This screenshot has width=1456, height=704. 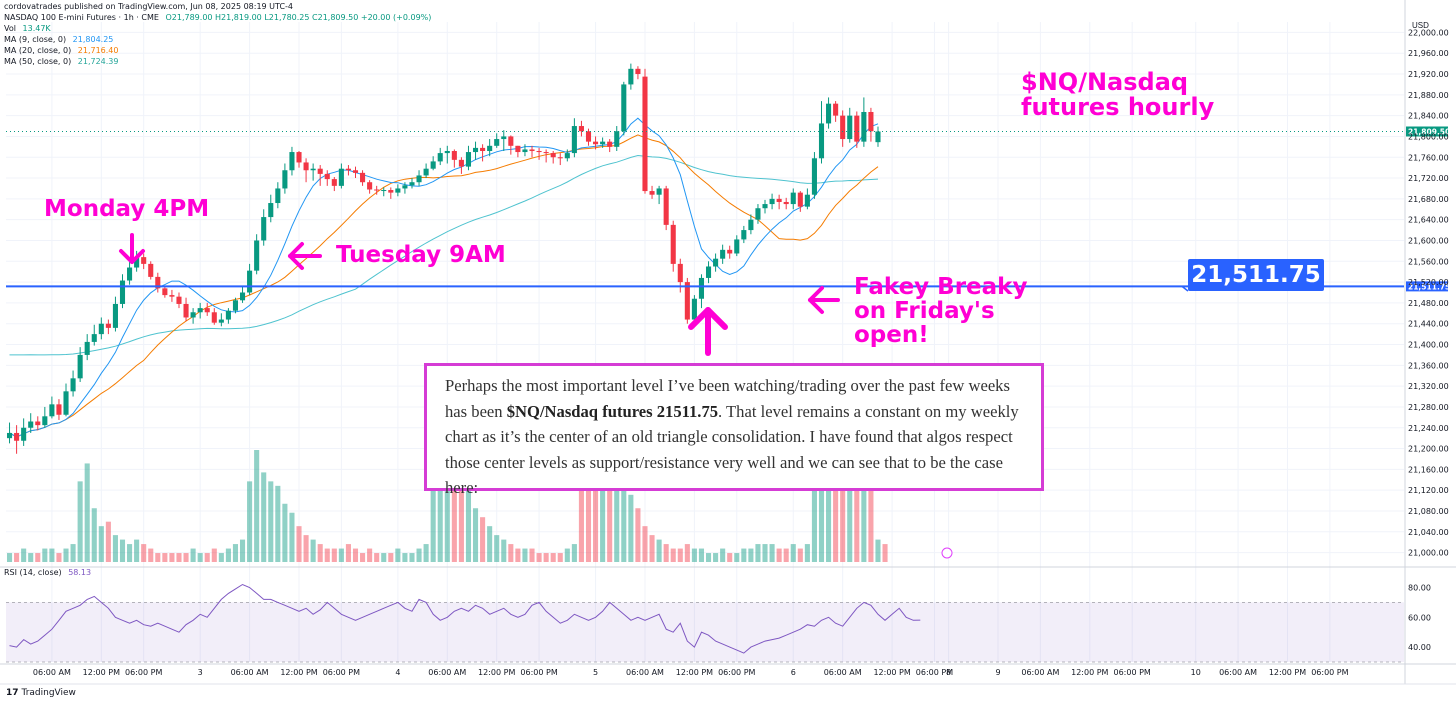 I want to click on title-line-2: futures hourly, so click(x=1118, y=107).